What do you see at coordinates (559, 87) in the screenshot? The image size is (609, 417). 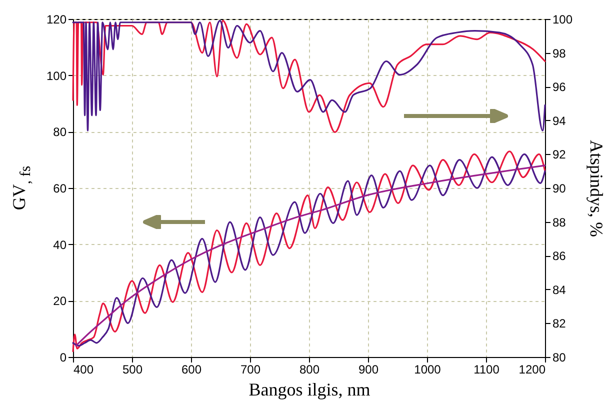 I see `y2-tick-label: 96` at bounding box center [559, 87].